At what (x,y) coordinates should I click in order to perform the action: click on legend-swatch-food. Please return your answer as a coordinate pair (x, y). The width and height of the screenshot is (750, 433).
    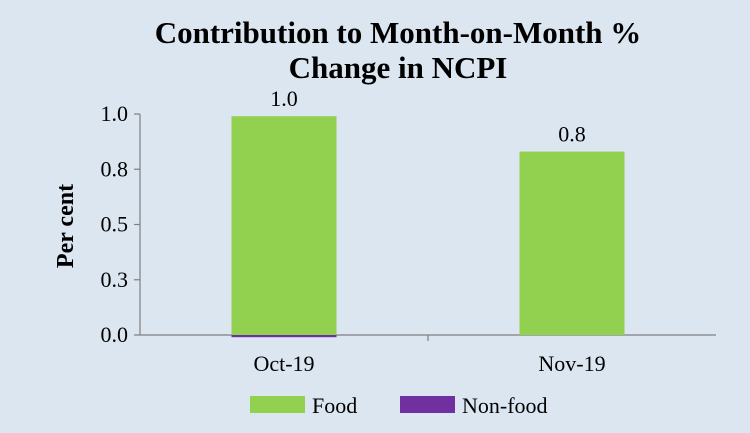
    Looking at the image, I should click on (277, 404).